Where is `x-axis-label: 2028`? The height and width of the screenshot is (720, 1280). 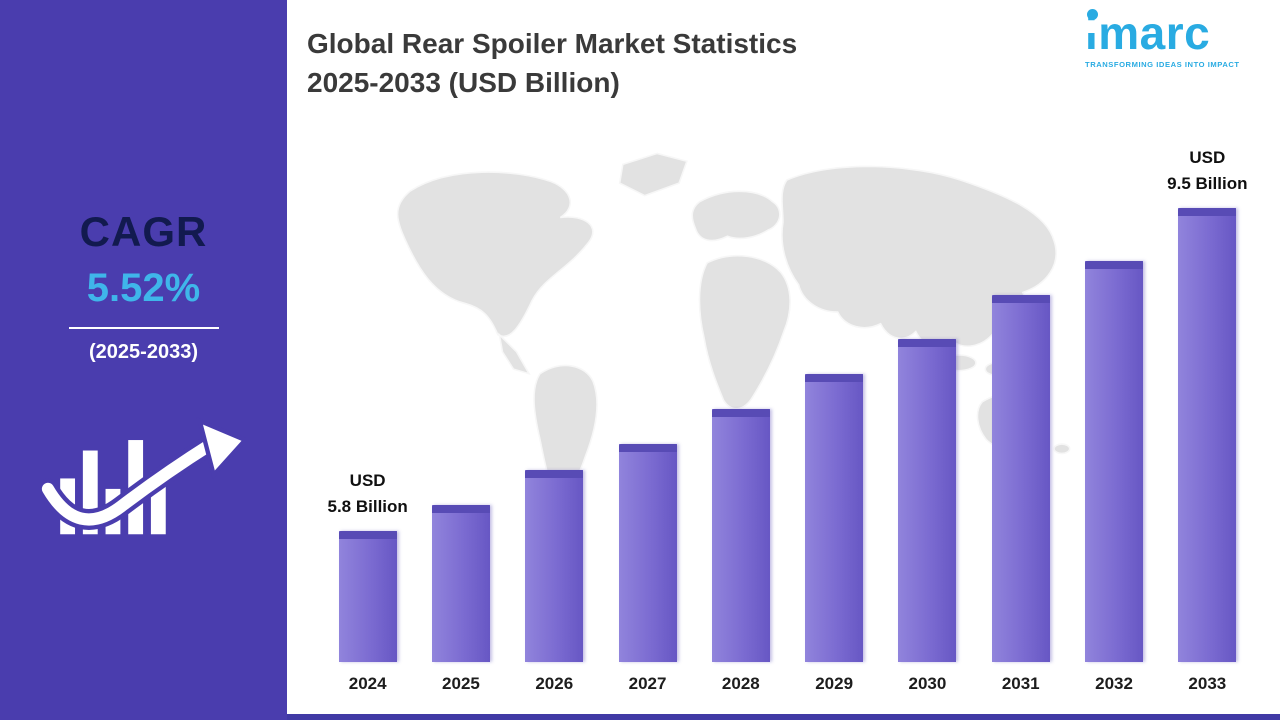
x-axis-label: 2028 is located at coordinates (740, 683).